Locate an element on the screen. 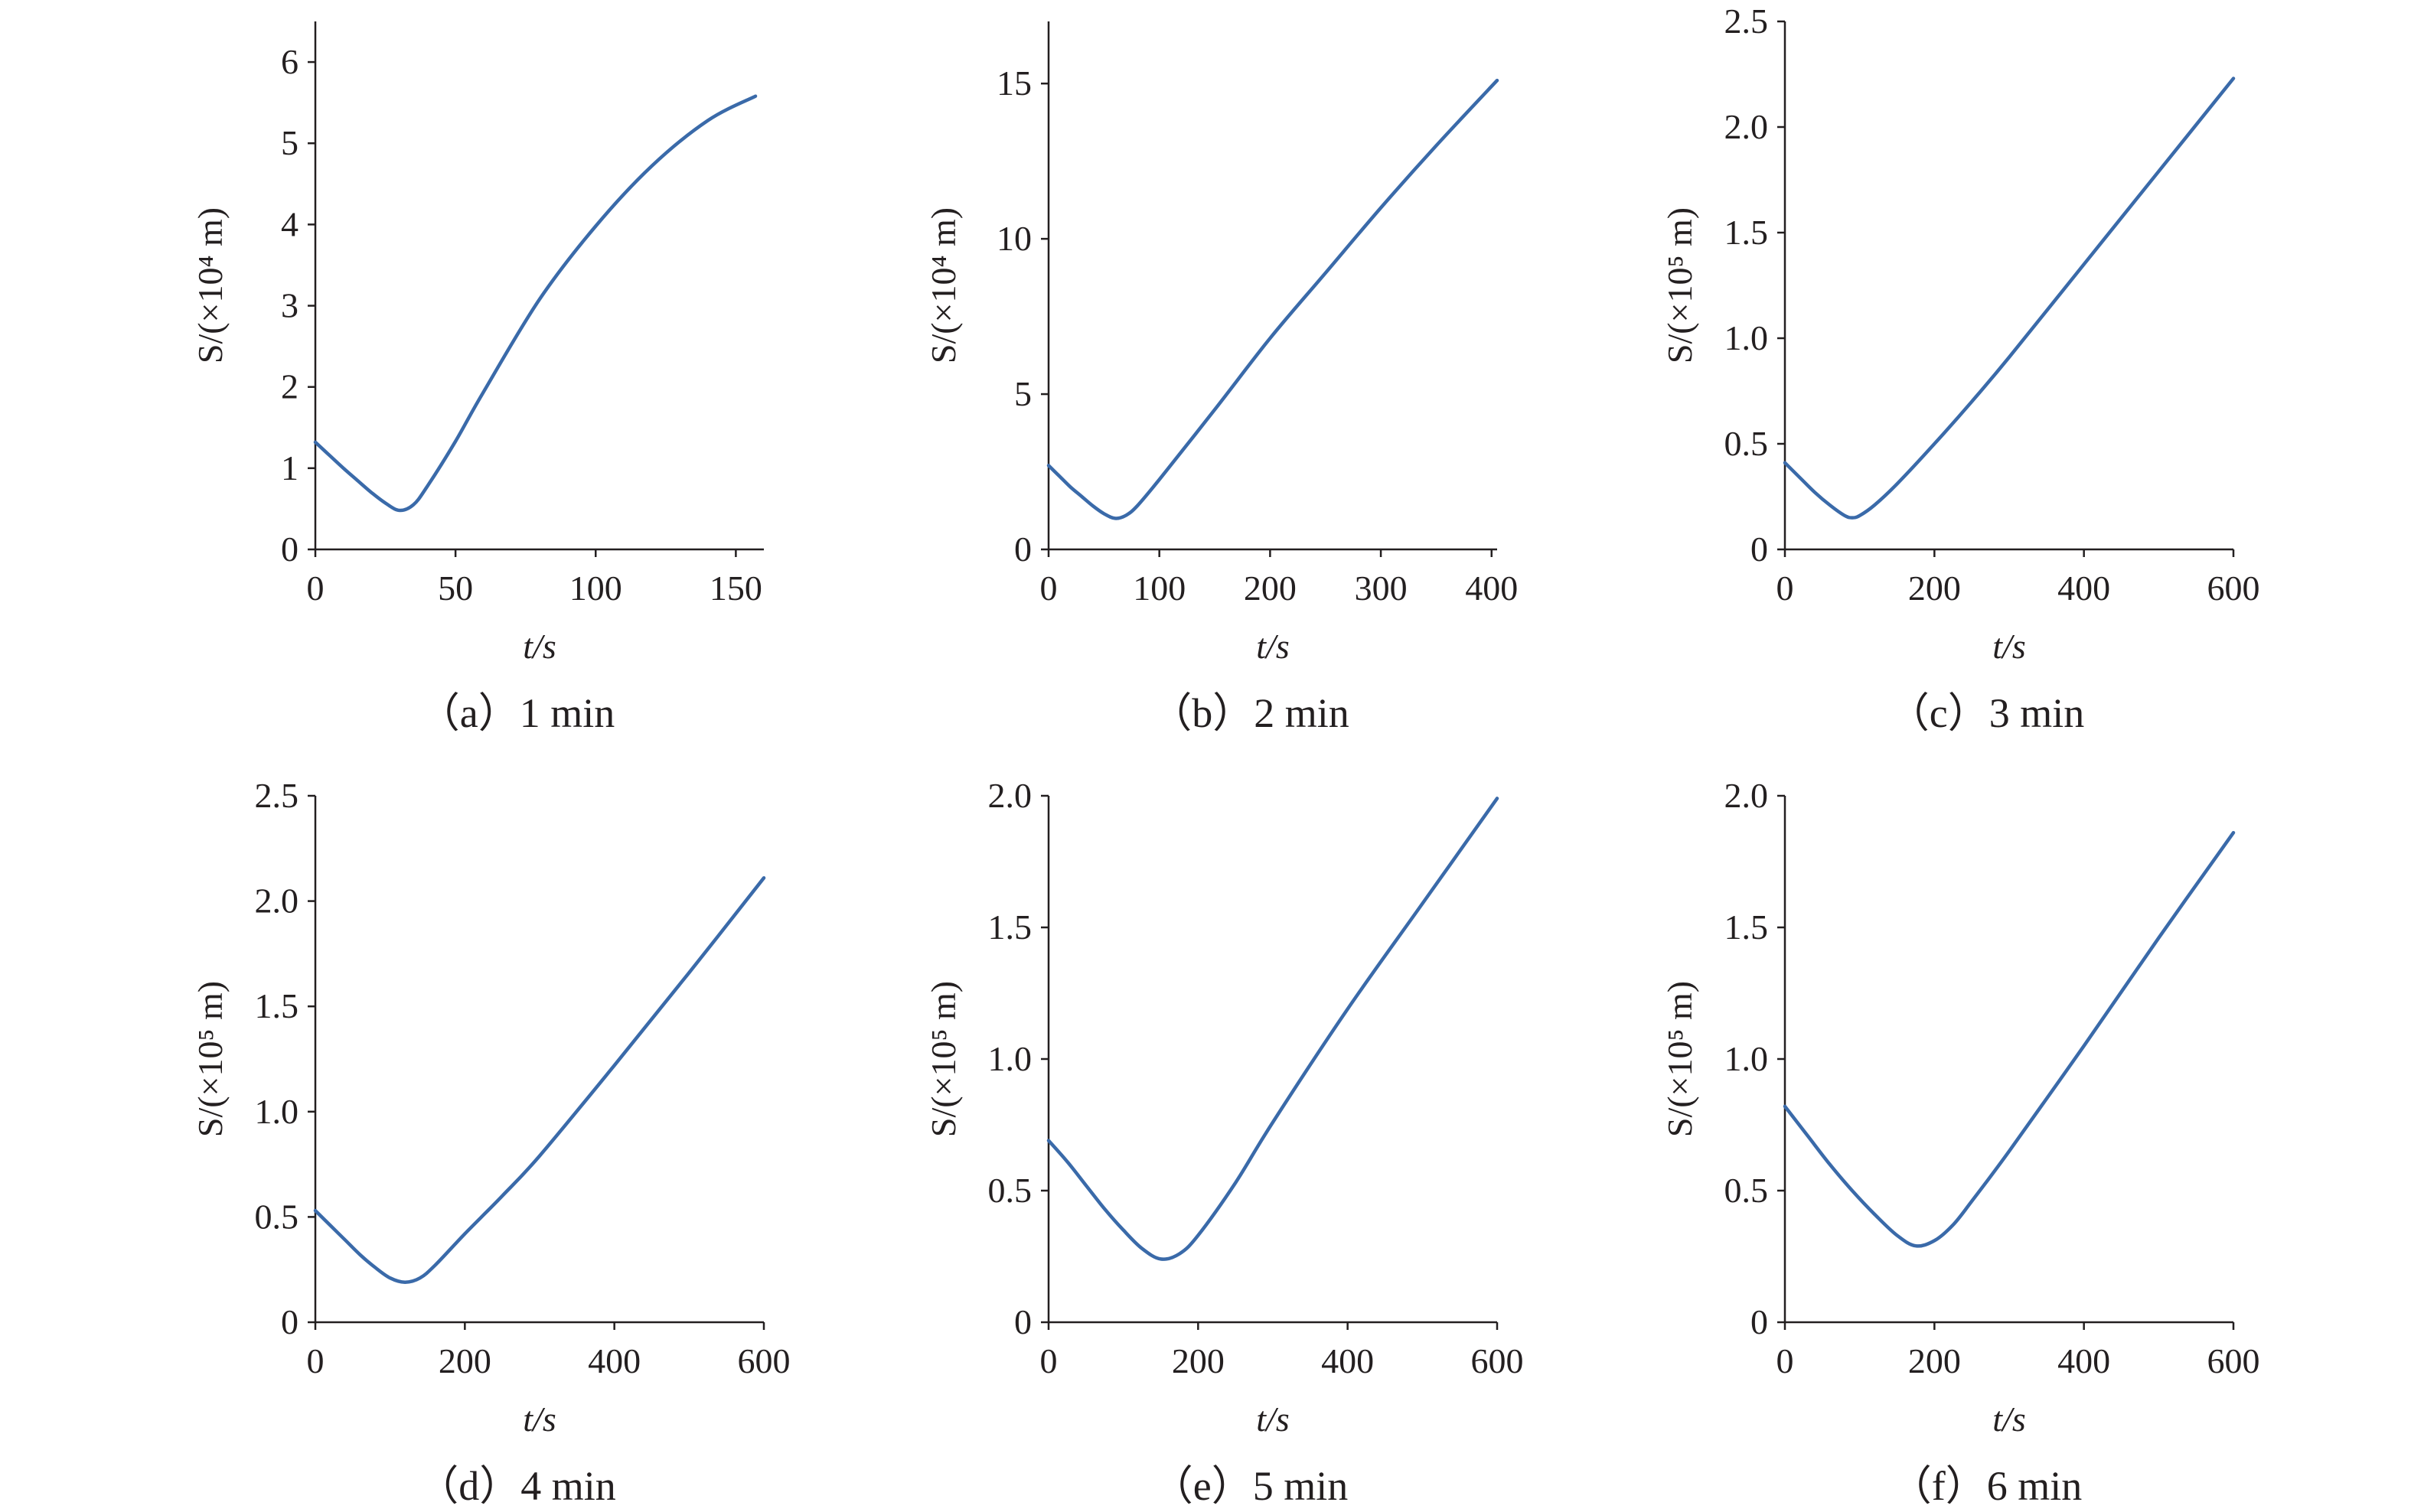  chart-panel-2: 0 5 10 15 0 100 200 300 400 t/s S/(×10⁴ m) （b）2 min is located at coordinates (1221, 379).